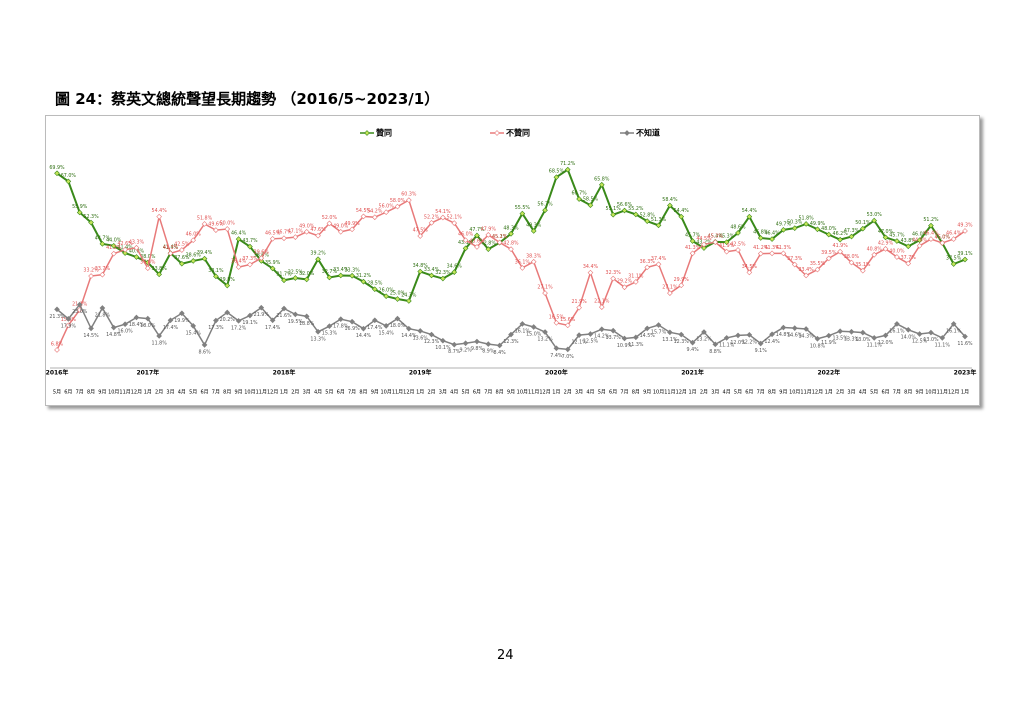 The height and width of the screenshot is (724, 1024). Describe the element at coordinates (750, 267) in the screenshot. I see `data-label: 34.5%` at that location.